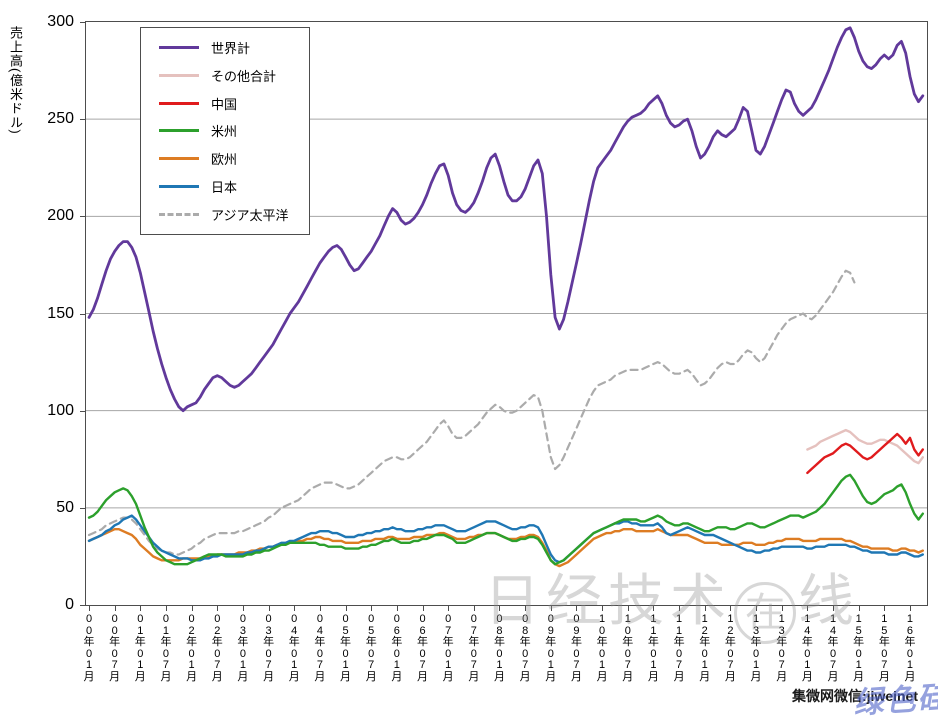 This screenshot has height=716, width=938. Describe the element at coordinates (859, 648) in the screenshot. I see `x-tick-label: 1 5 年 0 1 月` at that location.